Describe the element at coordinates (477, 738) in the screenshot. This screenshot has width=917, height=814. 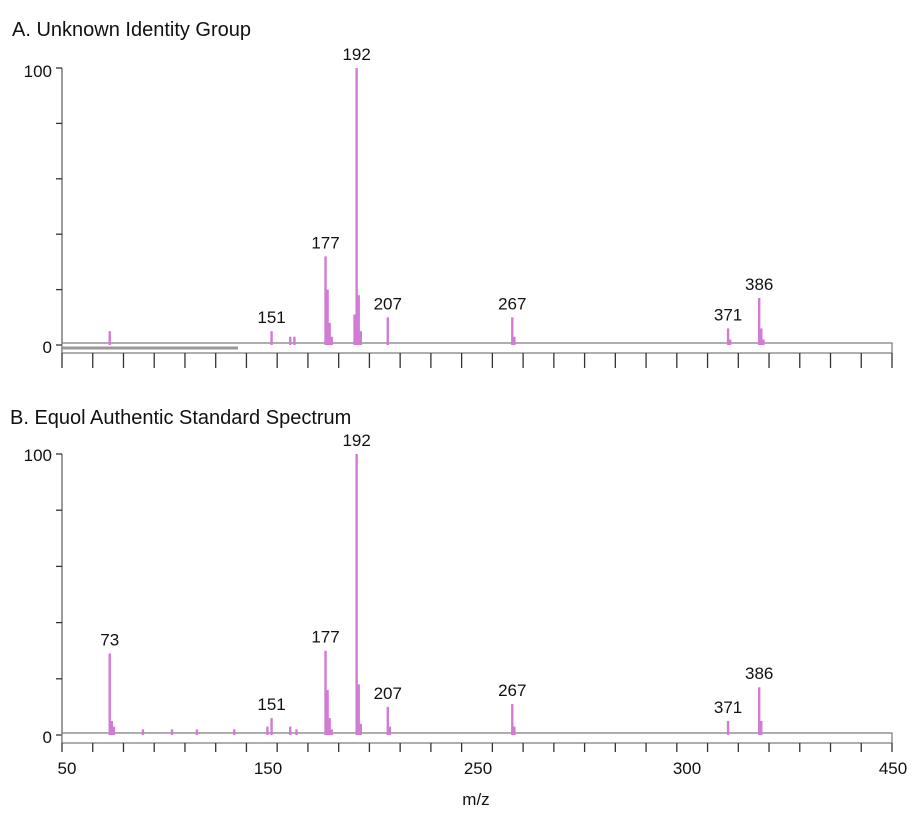
I see `panel-b-x-axis-band` at that location.